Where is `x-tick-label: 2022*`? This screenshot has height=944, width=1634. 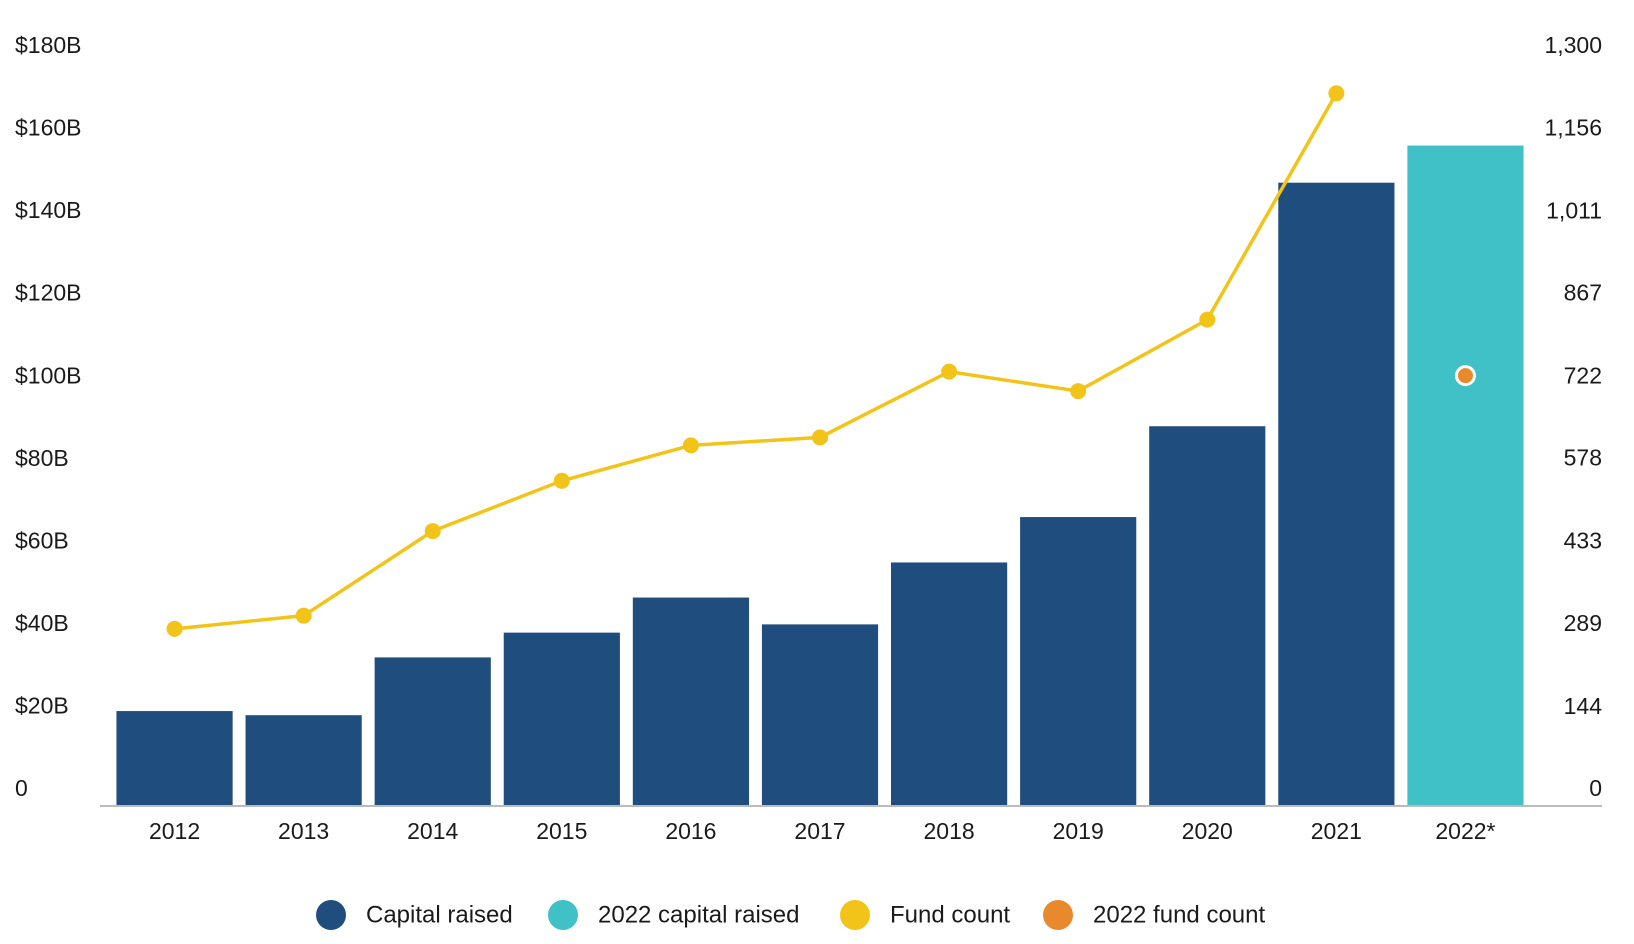 x-tick-label: 2022* is located at coordinates (1465, 831).